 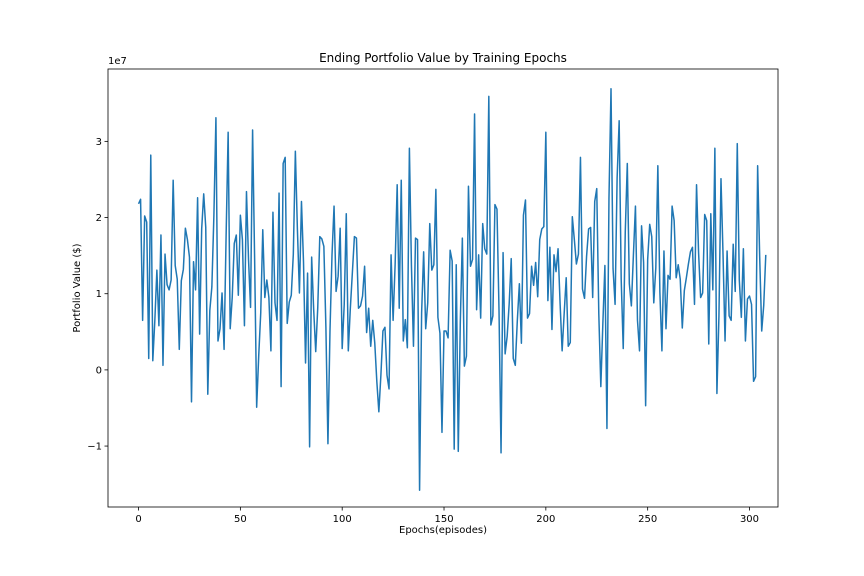 I want to click on x-tick-label: 150, so click(x=443, y=519).